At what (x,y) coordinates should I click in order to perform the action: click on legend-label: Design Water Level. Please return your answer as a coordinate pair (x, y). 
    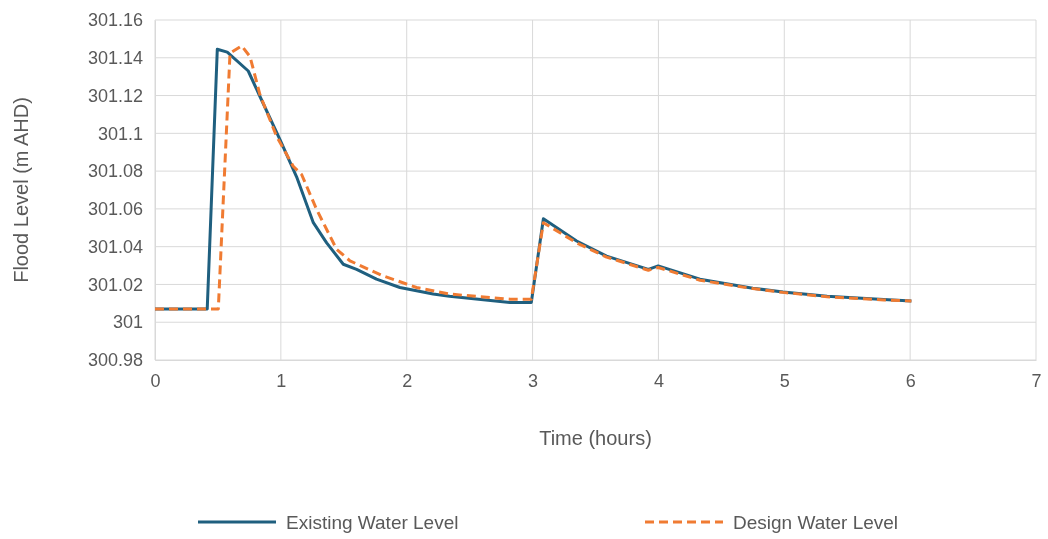
    Looking at the image, I should click on (816, 522).